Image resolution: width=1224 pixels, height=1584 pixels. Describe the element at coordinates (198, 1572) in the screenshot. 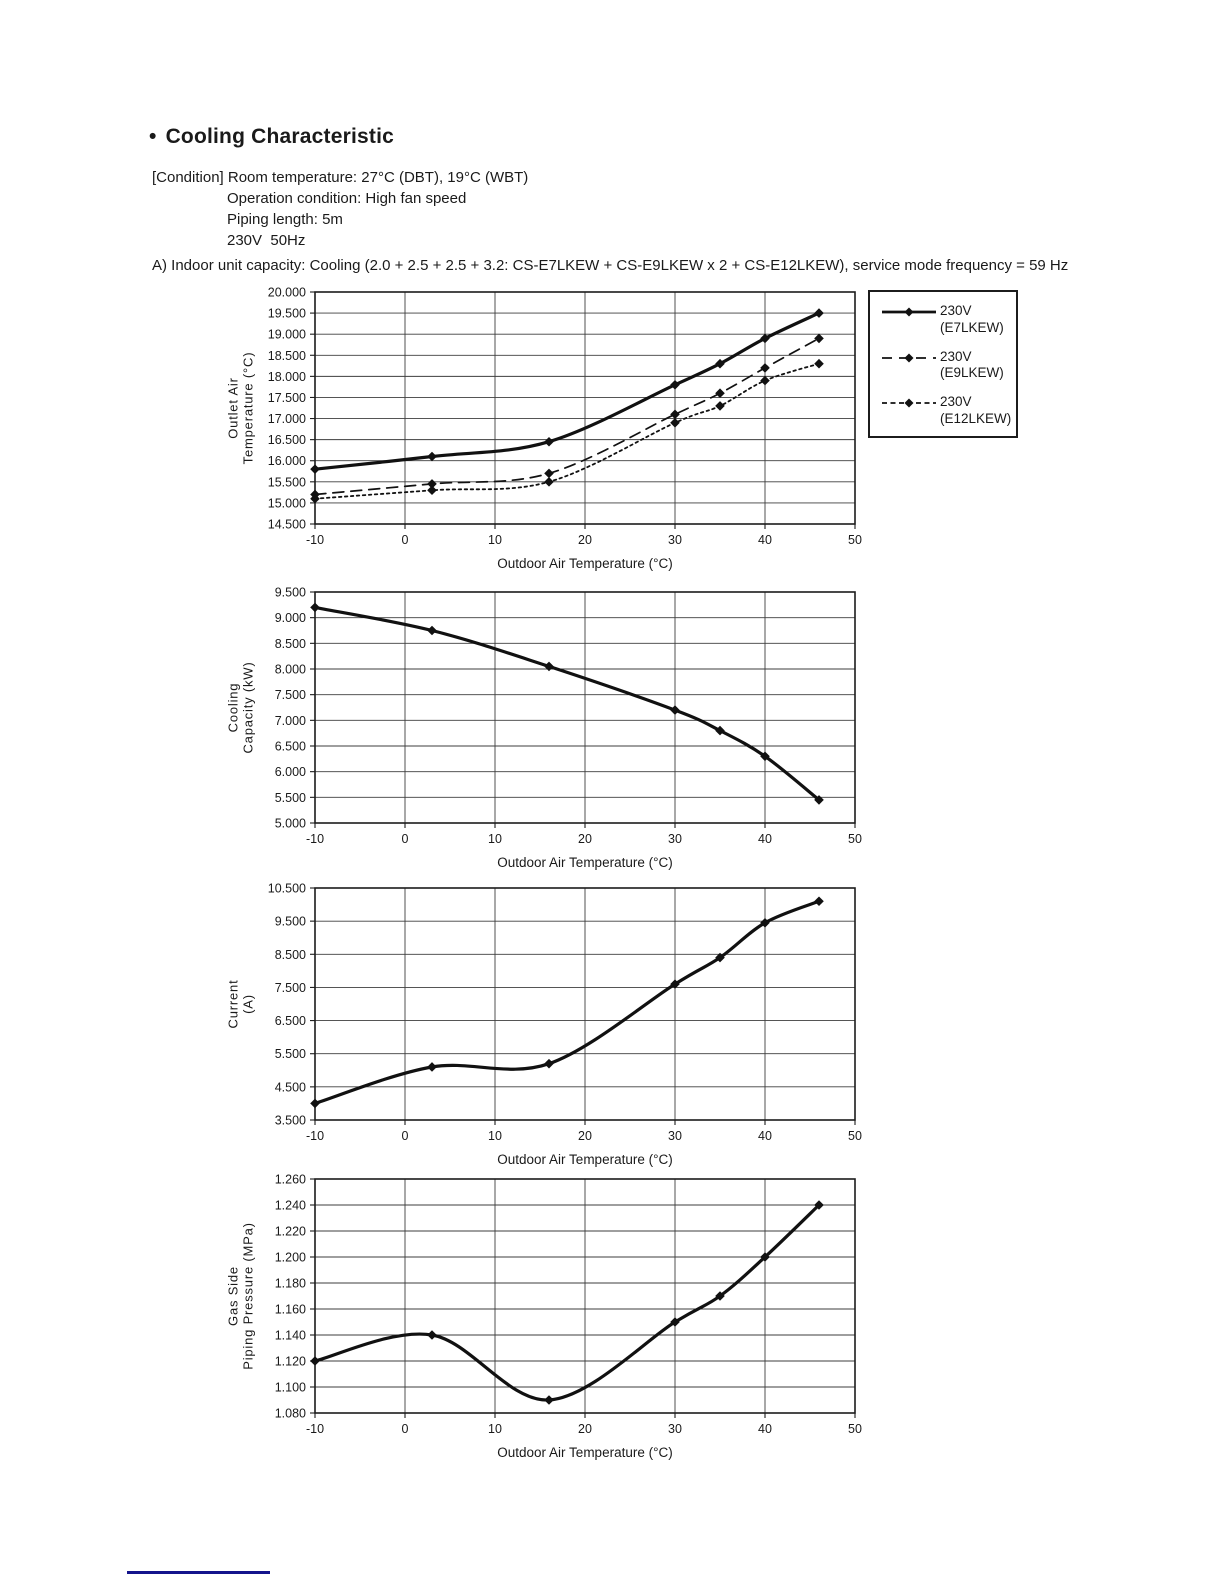

I see `footer-rule` at that location.